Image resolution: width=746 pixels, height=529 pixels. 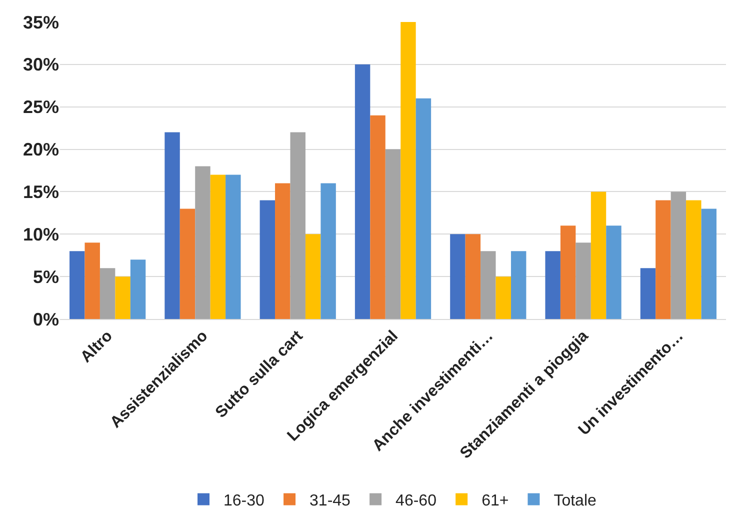 What do you see at coordinates (45, 276) in the screenshot?
I see `y-tick-label: 5%` at bounding box center [45, 276].